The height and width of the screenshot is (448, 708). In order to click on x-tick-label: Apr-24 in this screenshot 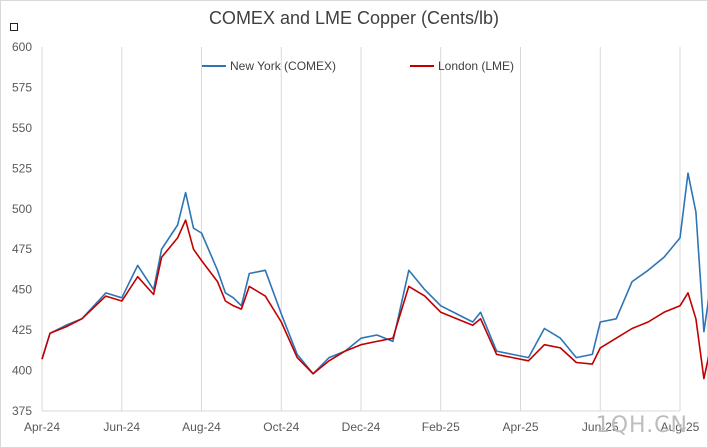, I will do `click(42, 427)`.